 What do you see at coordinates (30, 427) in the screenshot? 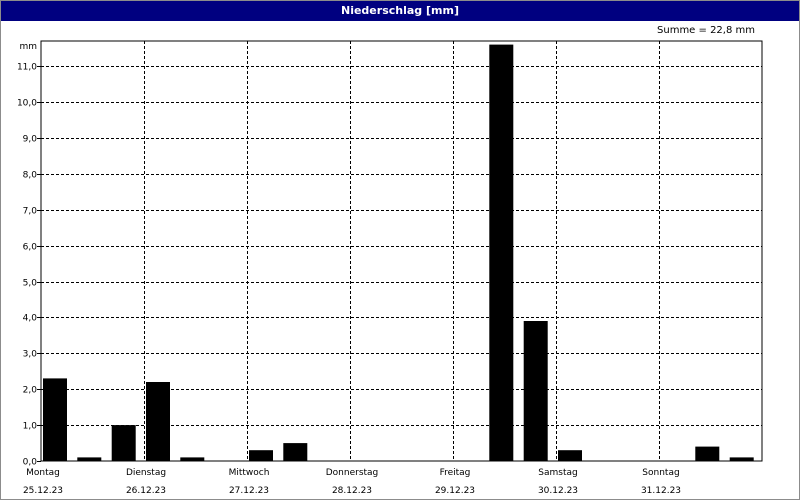
I see `y-tick-label: 1,0` at bounding box center [30, 427].